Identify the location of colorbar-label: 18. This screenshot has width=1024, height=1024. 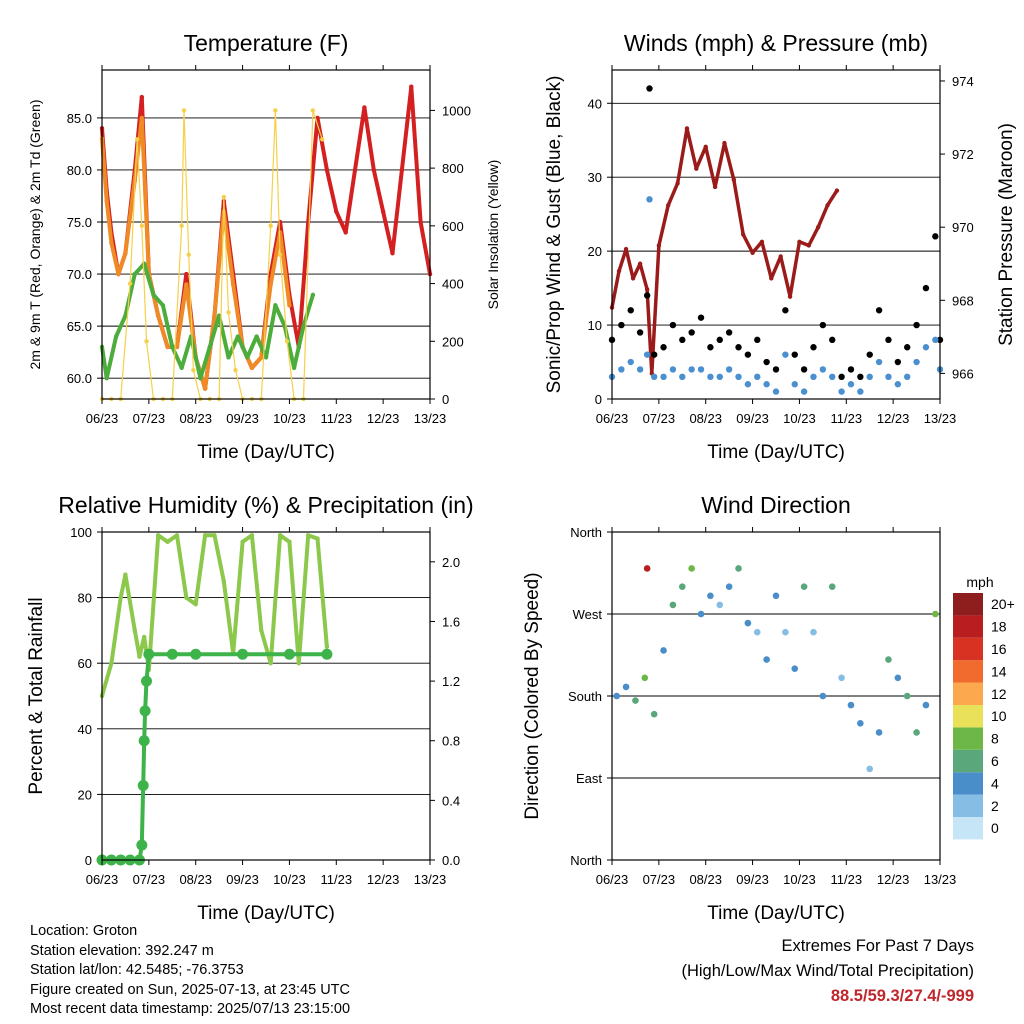
(999, 627).